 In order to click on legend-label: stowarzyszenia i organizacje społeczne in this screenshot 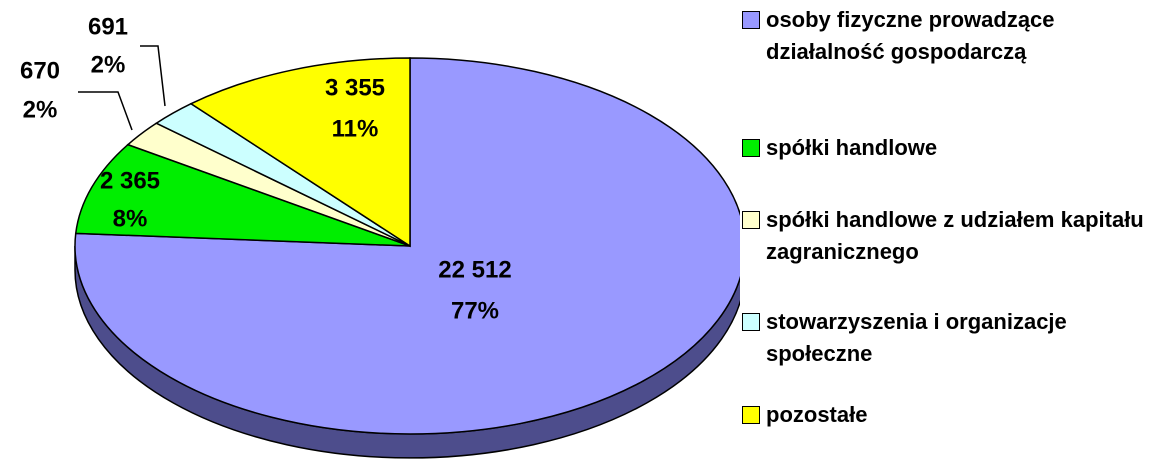, I will do `click(916, 337)`.